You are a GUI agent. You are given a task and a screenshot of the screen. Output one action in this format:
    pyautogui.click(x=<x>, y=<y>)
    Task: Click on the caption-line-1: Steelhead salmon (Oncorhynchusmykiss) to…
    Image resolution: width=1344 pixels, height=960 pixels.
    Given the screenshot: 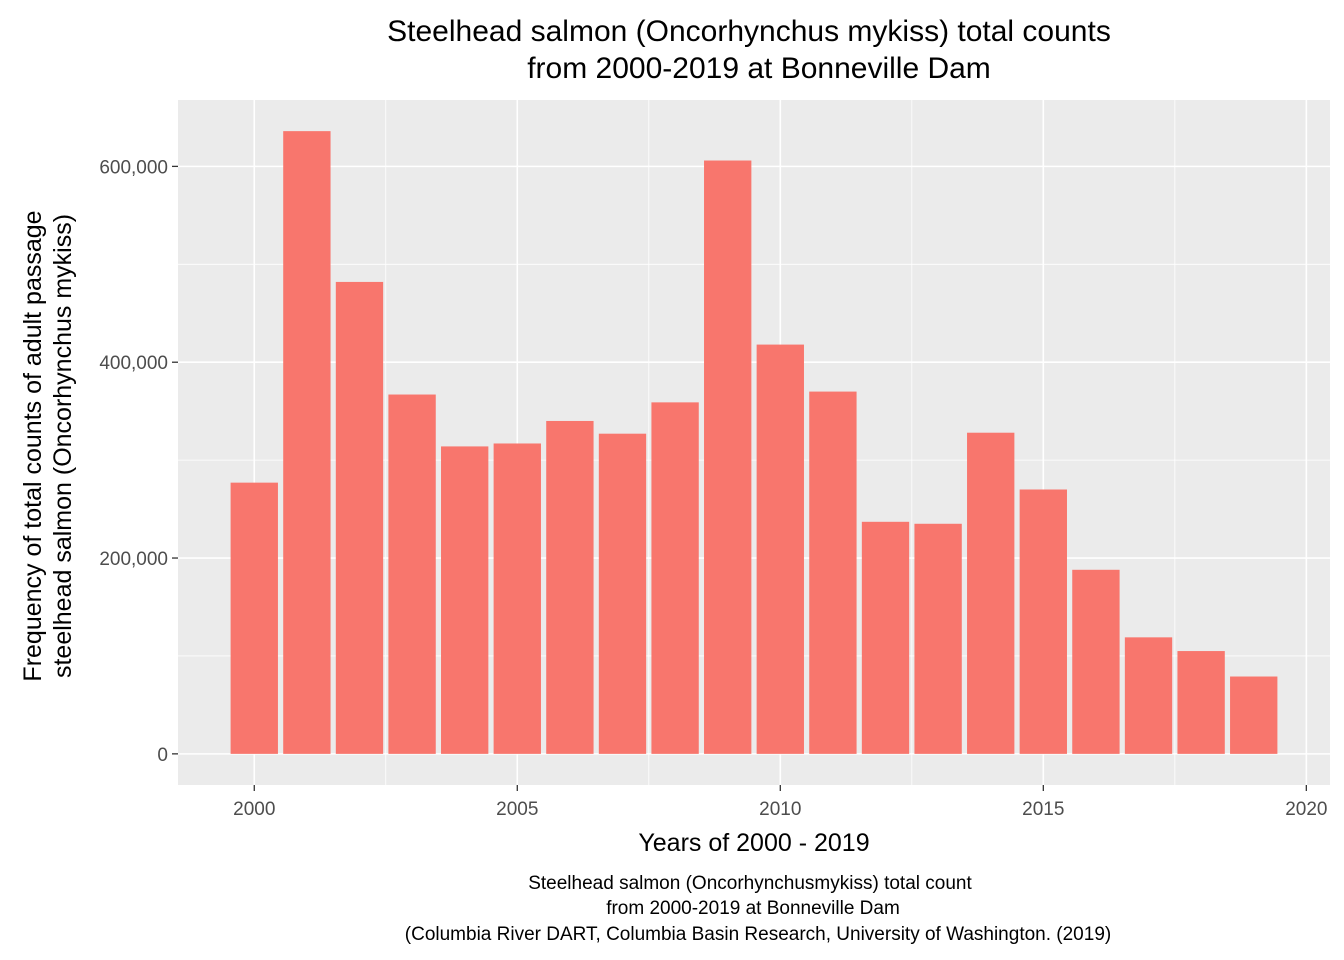 What is the action you would take?
    pyautogui.click(x=750, y=883)
    